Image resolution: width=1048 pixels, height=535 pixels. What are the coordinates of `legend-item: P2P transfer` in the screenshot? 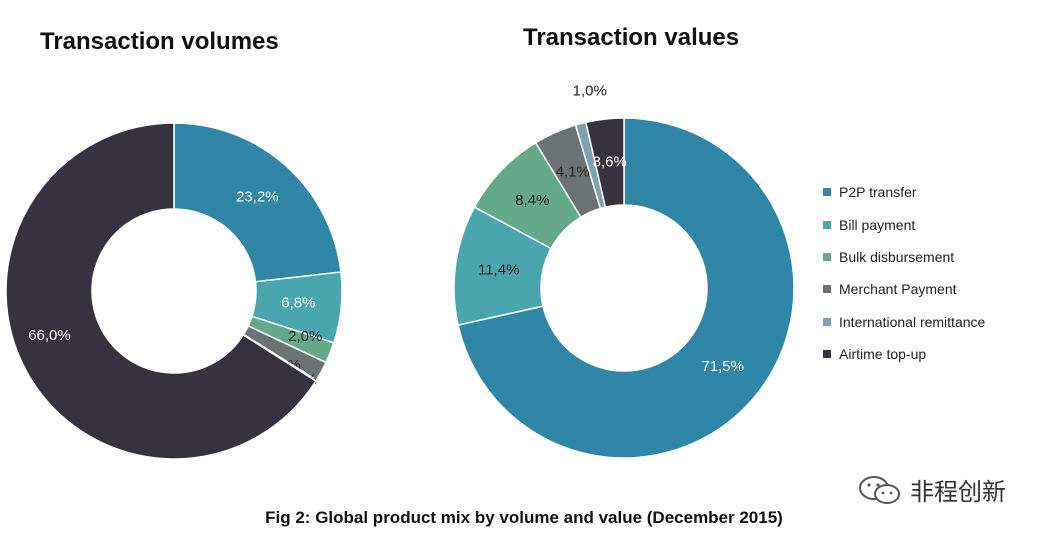 It's located at (904, 192).